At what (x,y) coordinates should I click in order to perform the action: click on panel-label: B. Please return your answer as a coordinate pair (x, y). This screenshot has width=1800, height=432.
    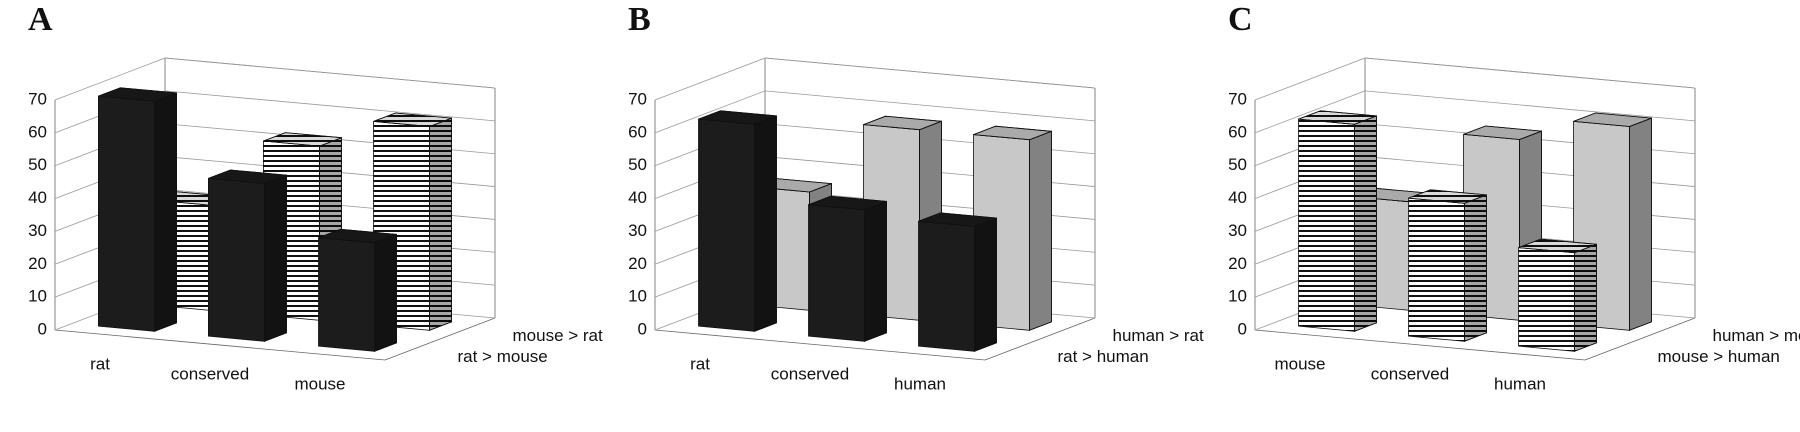
    Looking at the image, I should click on (639, 19).